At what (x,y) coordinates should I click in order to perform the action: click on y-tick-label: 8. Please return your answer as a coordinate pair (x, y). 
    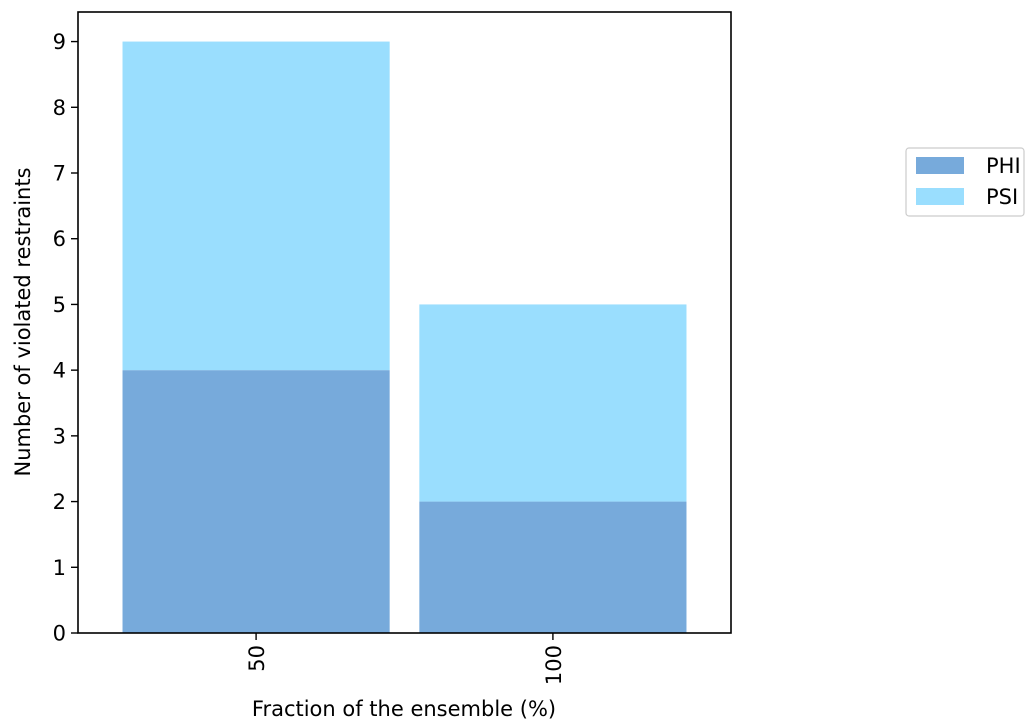
    Looking at the image, I should click on (59, 108).